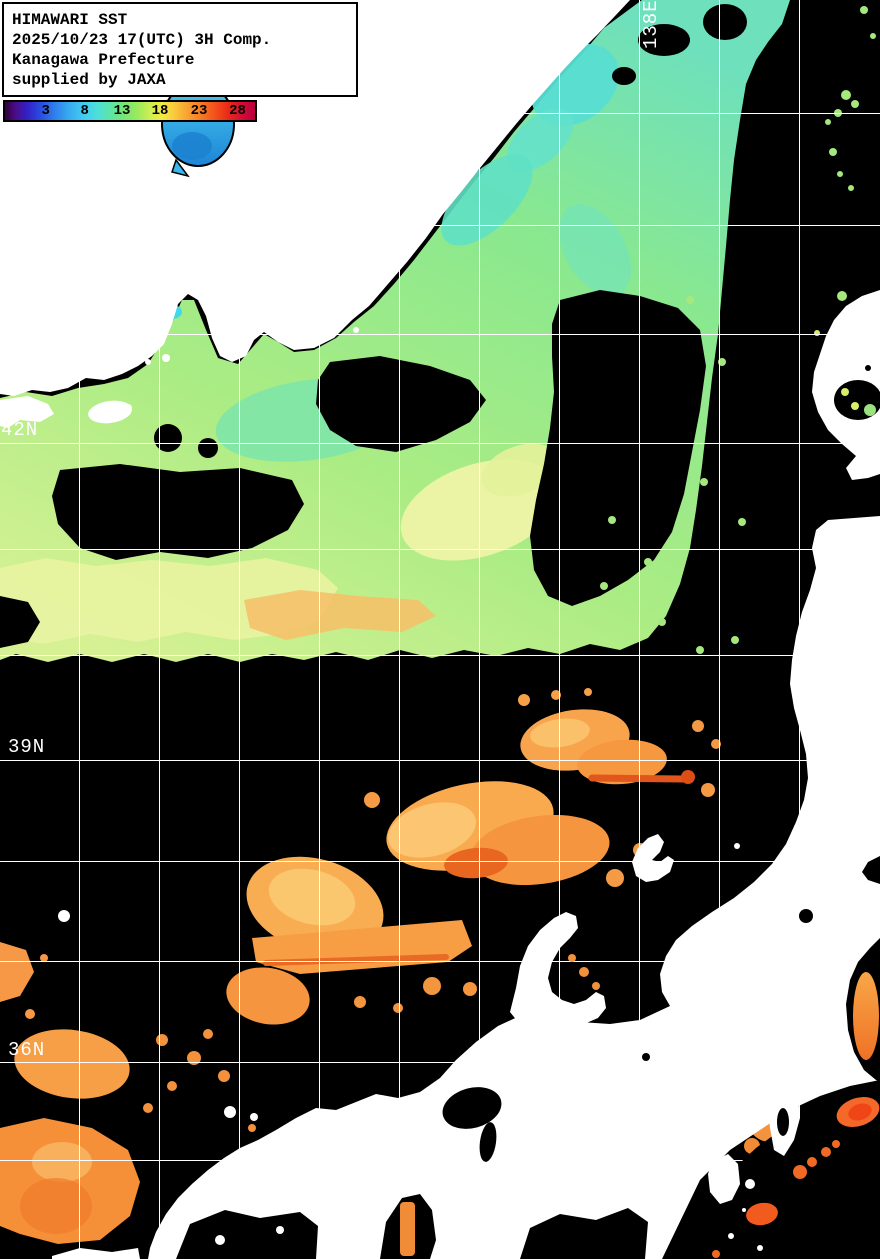  Describe the element at coordinates (192, 146) in the screenshot. I see `lake-khanka-deep` at that location.